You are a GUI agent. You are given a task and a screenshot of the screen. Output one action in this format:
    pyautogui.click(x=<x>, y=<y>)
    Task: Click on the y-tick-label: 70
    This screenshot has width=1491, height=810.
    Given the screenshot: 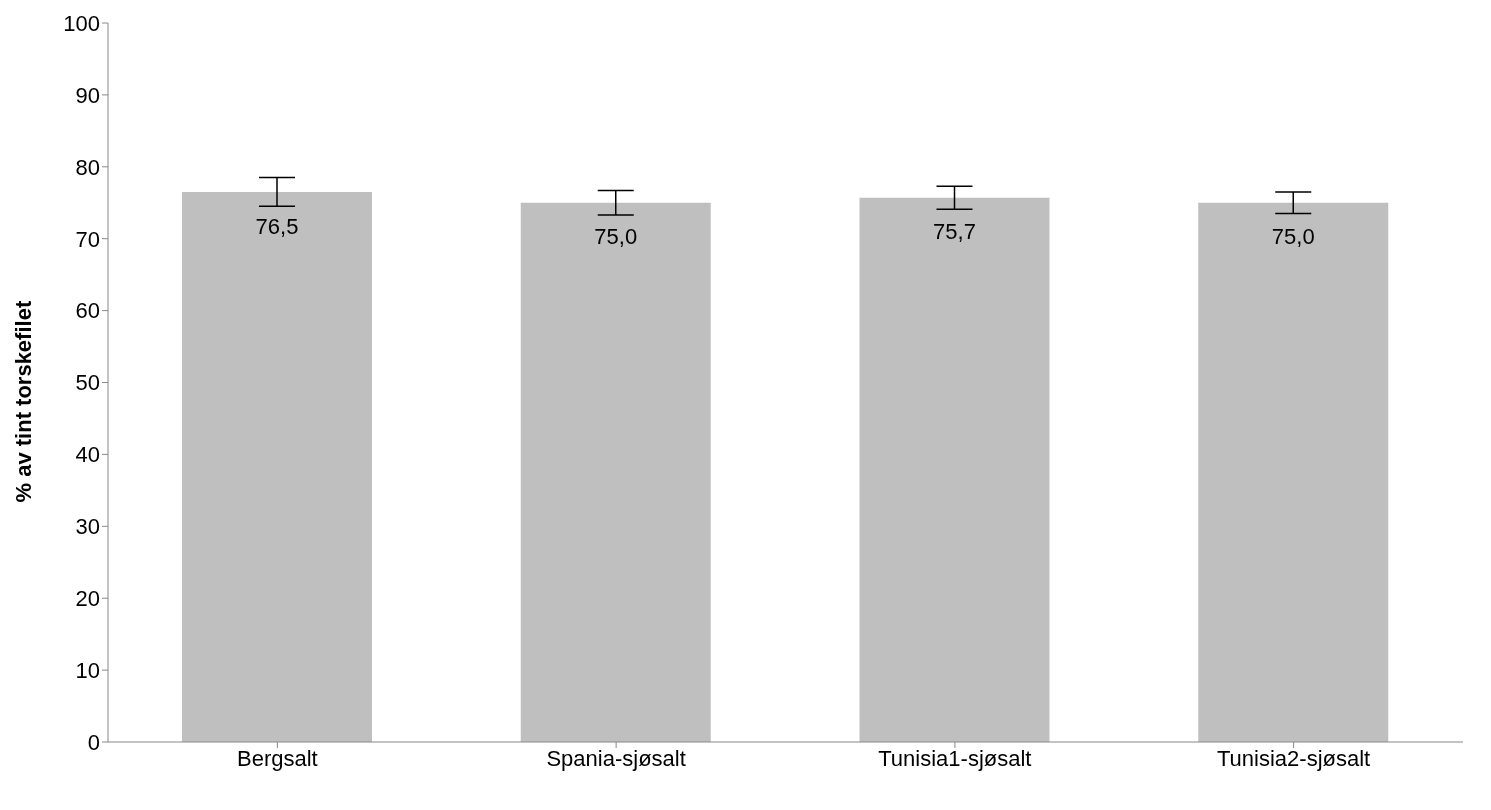 What is the action you would take?
    pyautogui.click(x=87, y=239)
    